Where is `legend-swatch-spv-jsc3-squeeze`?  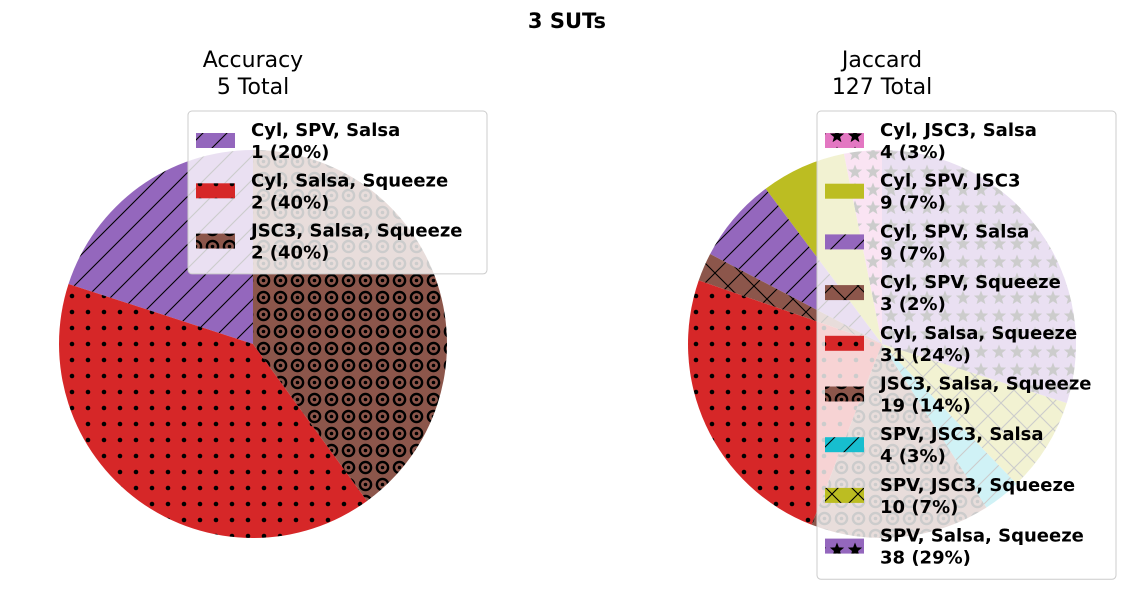
legend-swatch-spv-jsc3-squeeze is located at coordinates (844, 495).